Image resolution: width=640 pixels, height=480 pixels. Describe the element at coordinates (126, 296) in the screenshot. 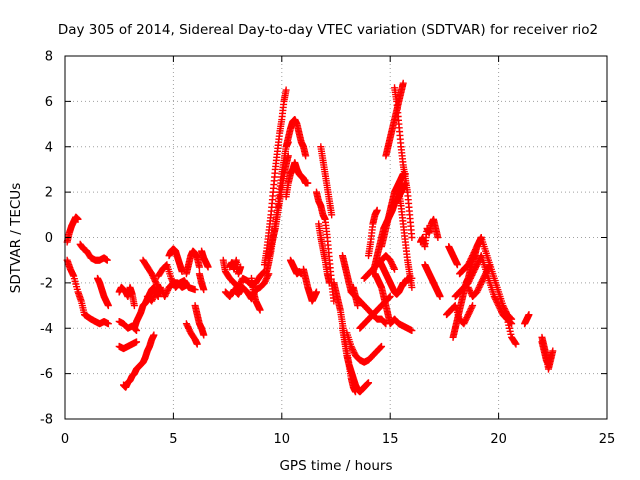

I see `data-series-s5` at that location.